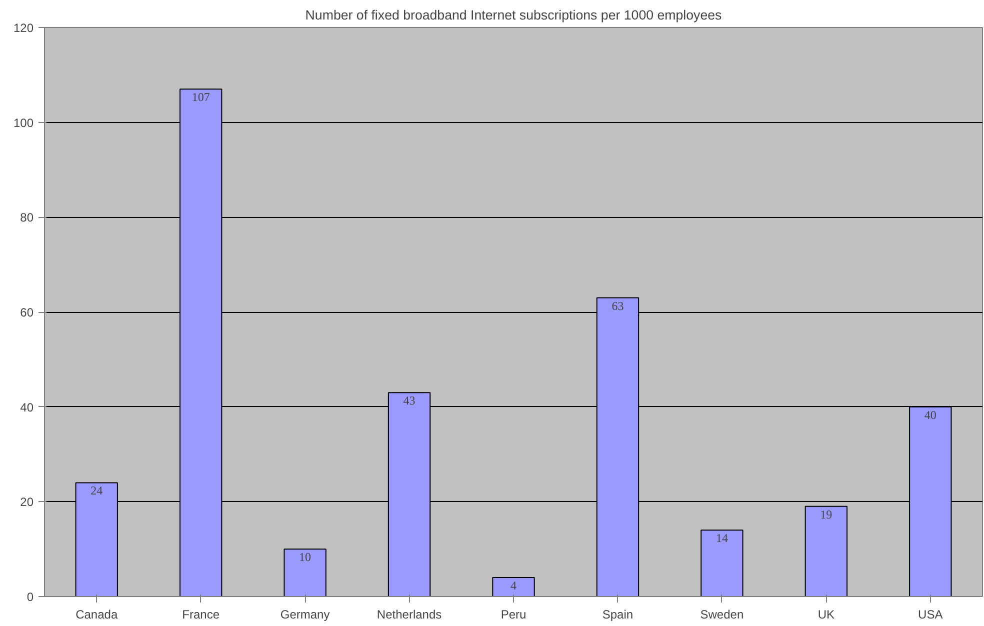  Describe the element at coordinates (826, 615) in the screenshot. I see `x-tick-label: UK` at that location.